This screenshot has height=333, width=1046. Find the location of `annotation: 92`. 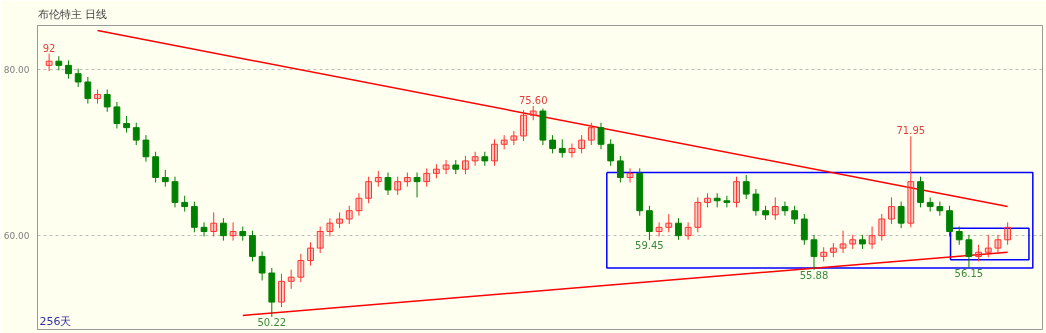

annotation: 92 is located at coordinates (49, 48).